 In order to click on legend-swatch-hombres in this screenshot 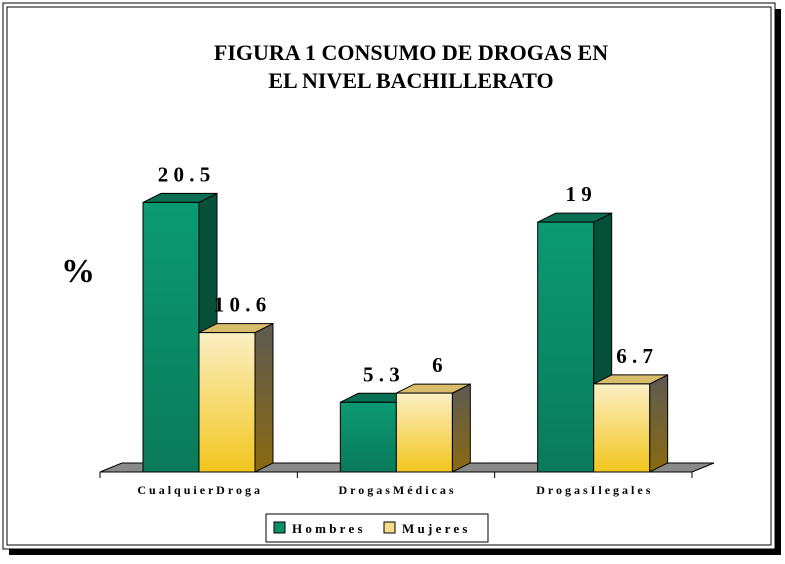, I will do `click(279, 527)`.